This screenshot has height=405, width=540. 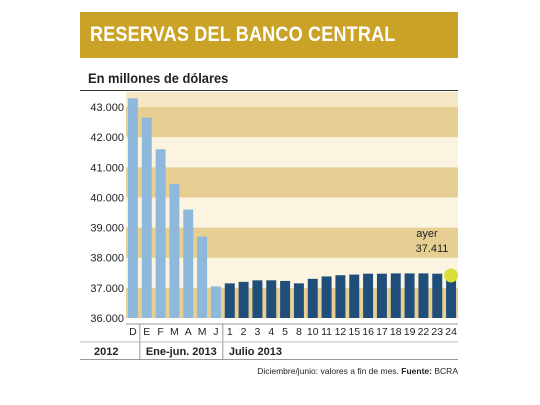 I want to click on annotation: ayer 37.411, so click(x=437, y=255).